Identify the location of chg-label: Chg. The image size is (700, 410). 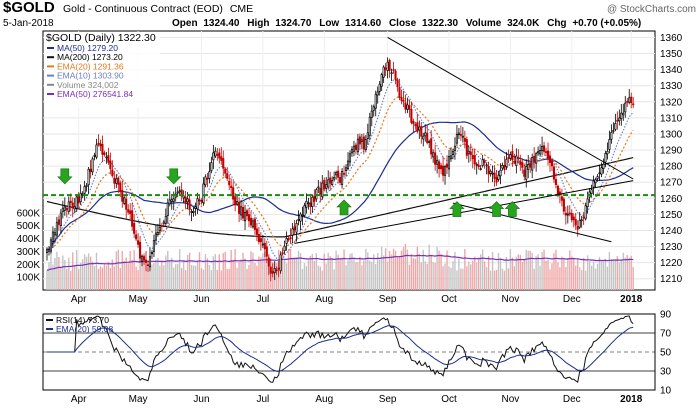
(556, 23).